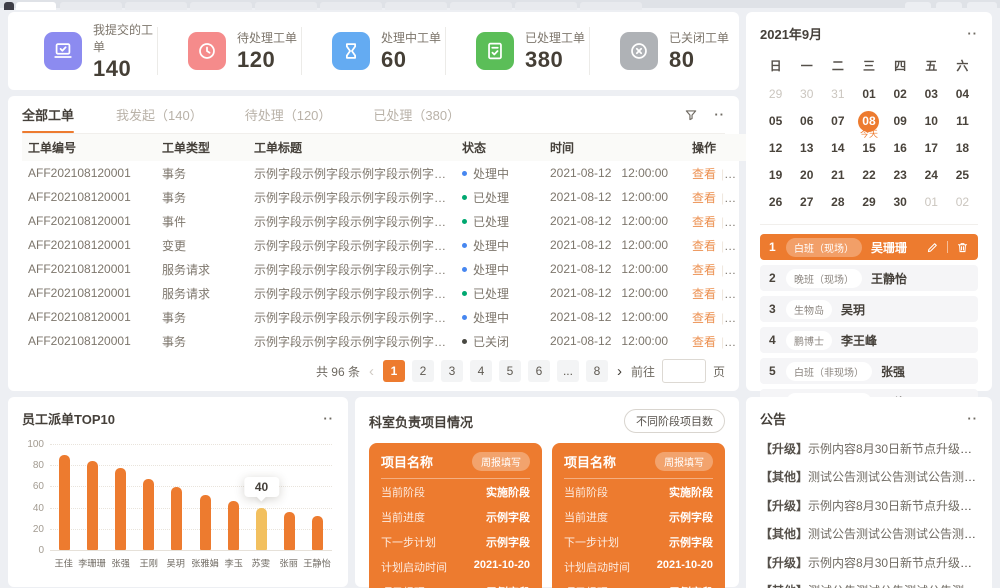 The width and height of the screenshot is (1000, 588). Describe the element at coordinates (869, 476) in the screenshot. I see `announcement-item-2: 【其他】测试公告测试公告测试公告测试公告测试公告` at that location.